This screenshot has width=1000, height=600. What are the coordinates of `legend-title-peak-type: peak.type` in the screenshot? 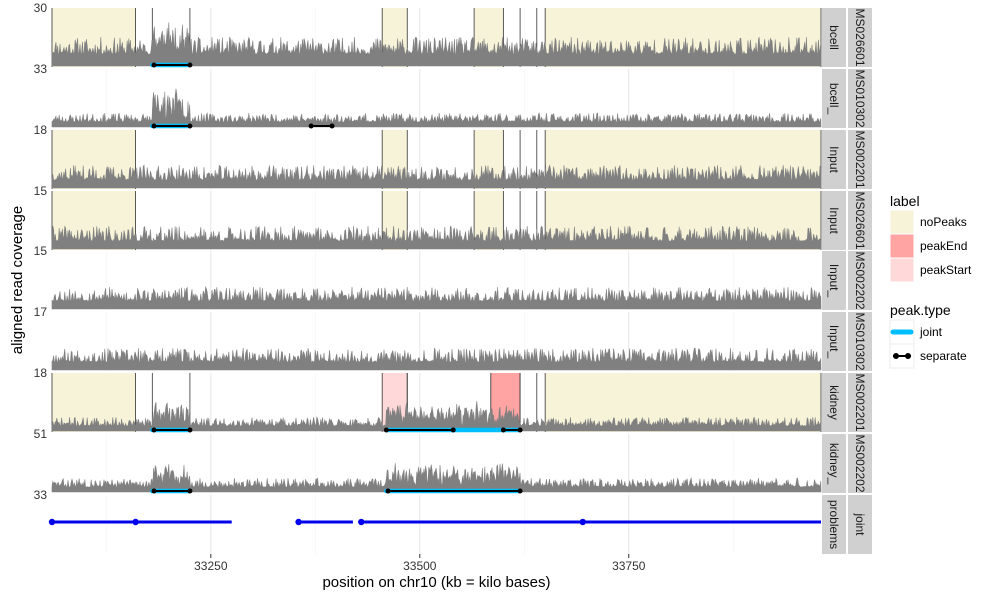 It's located at (920, 310).